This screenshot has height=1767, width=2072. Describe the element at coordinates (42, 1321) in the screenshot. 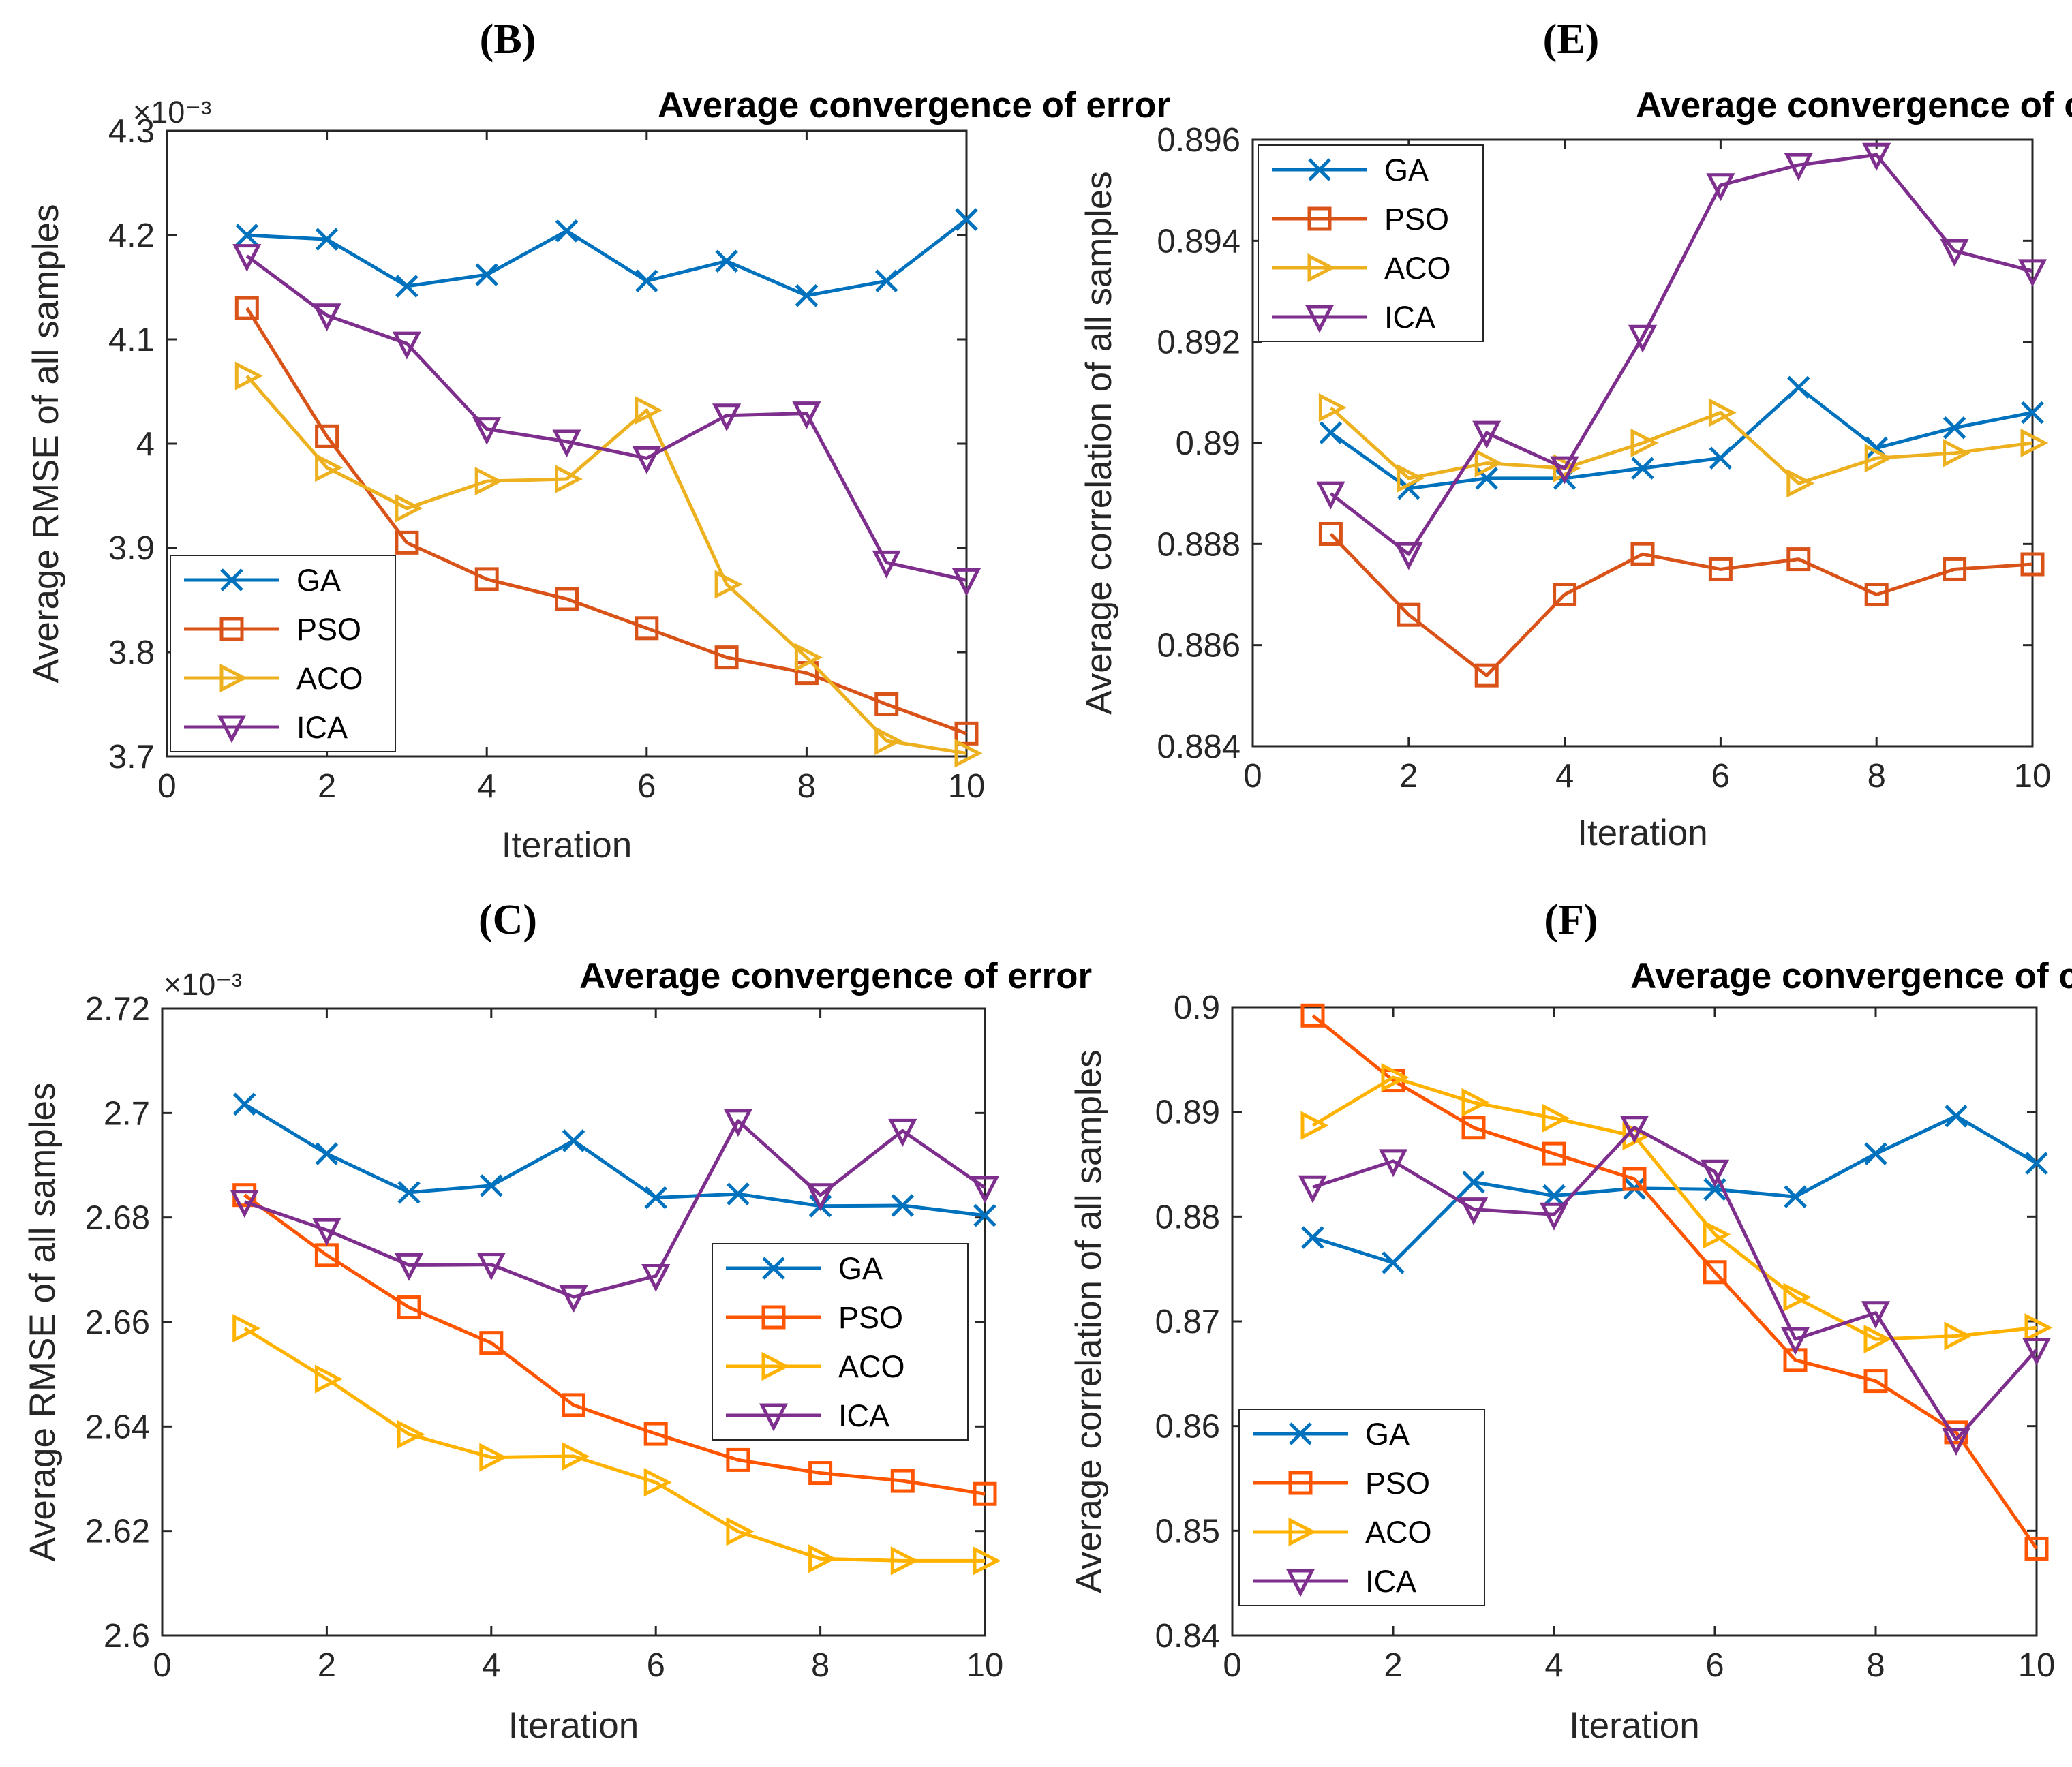

I see `y-axis-label: Average RMSE of all samples` at that location.